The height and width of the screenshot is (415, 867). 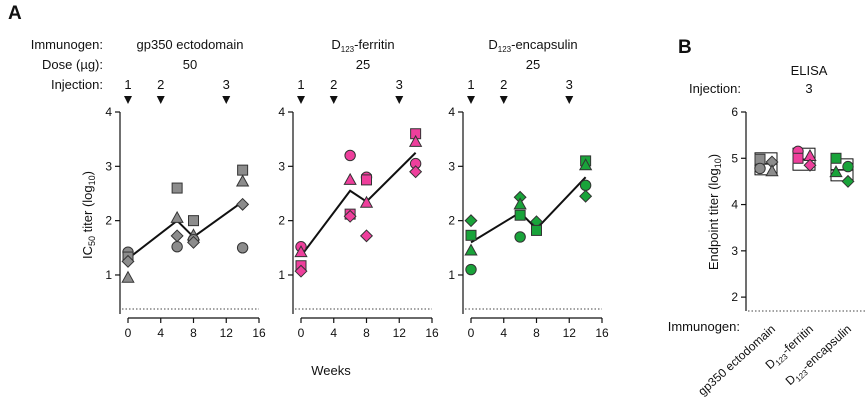 I want to click on panel-b-y-tick-label: 4, so click(x=734, y=205).